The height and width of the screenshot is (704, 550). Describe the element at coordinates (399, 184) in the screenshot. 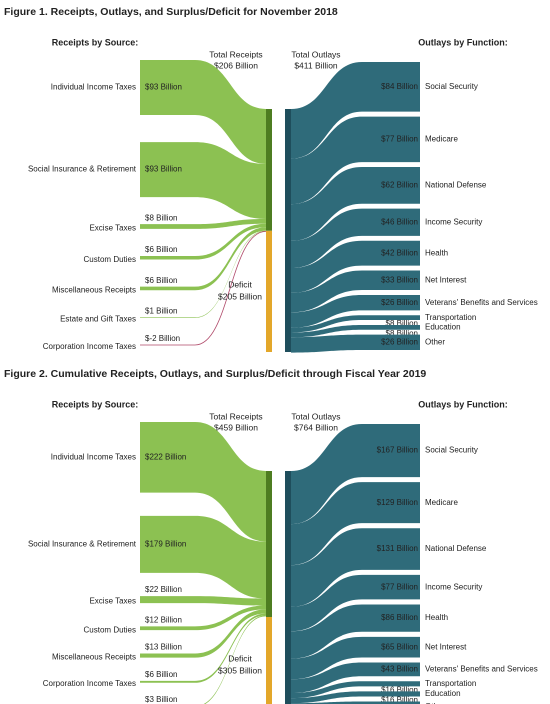

I see `outlay-value-label: $62 Billion` at that location.